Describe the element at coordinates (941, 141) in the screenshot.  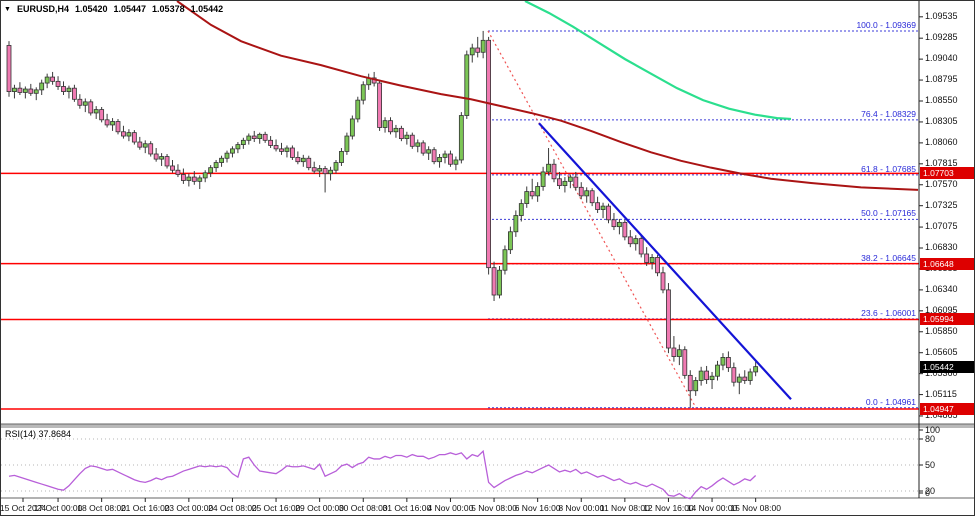
I see `price-axis-label: 1.08060` at that location.